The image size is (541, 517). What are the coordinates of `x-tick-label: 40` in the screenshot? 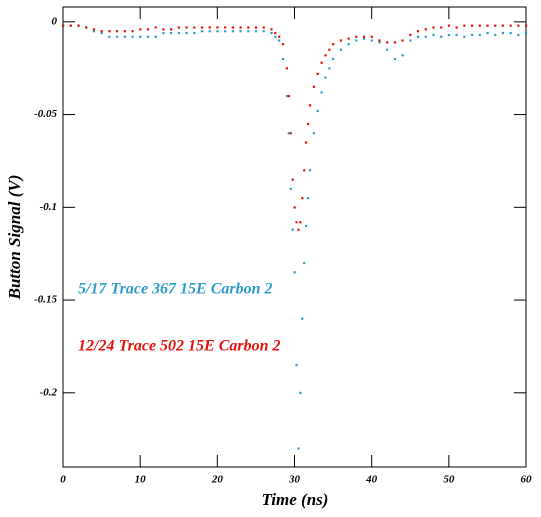 It's located at (371, 480).